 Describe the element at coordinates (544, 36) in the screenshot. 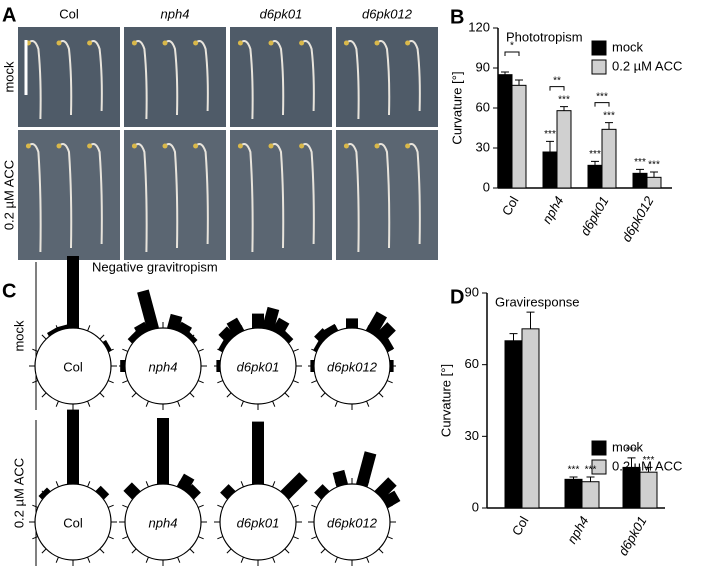

I see `chart-title: Phototropism` at that location.